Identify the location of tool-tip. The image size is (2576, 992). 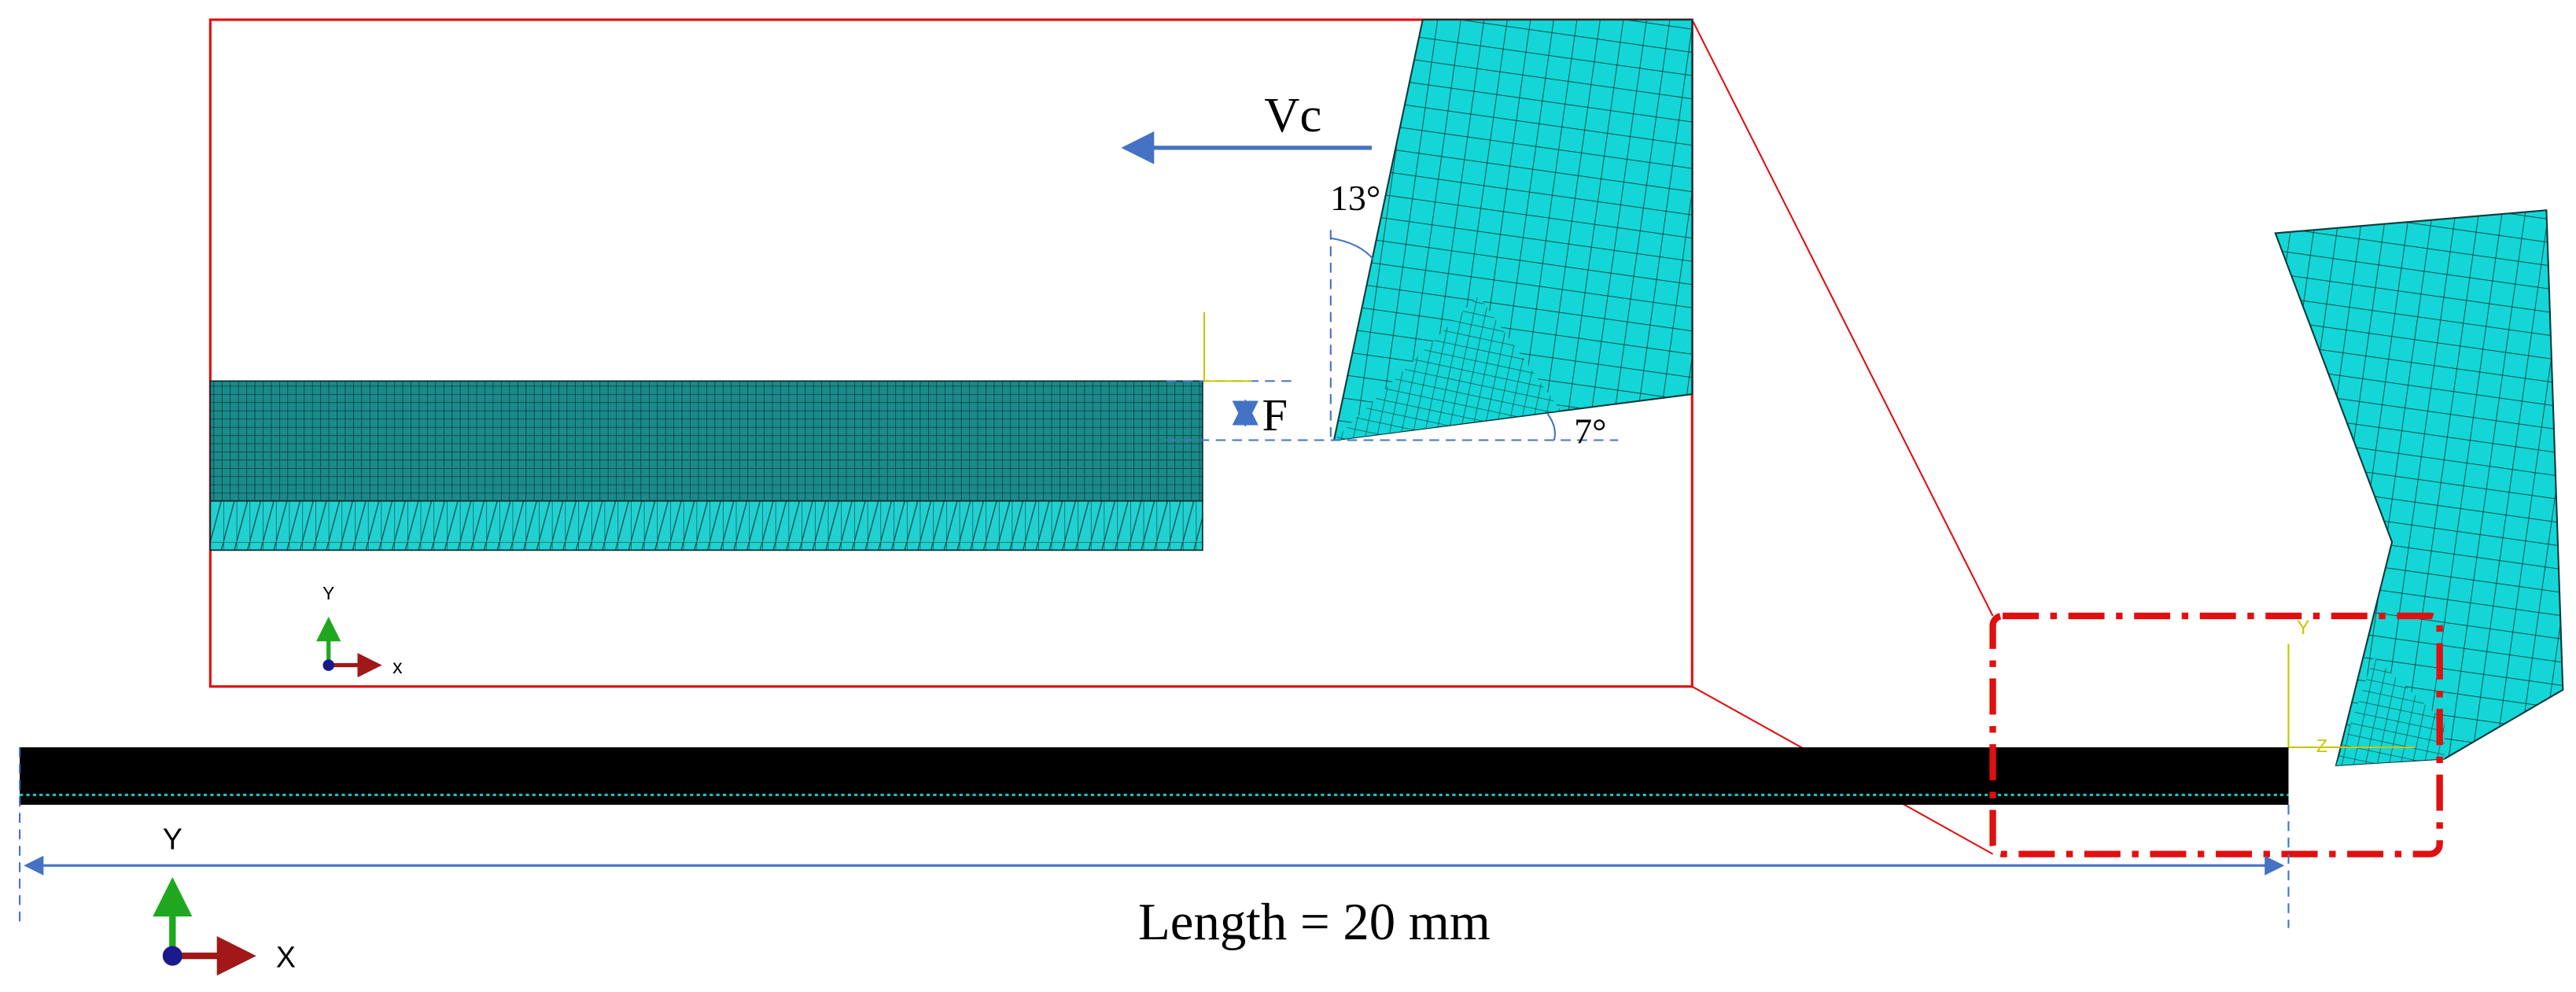
(2390, 711).